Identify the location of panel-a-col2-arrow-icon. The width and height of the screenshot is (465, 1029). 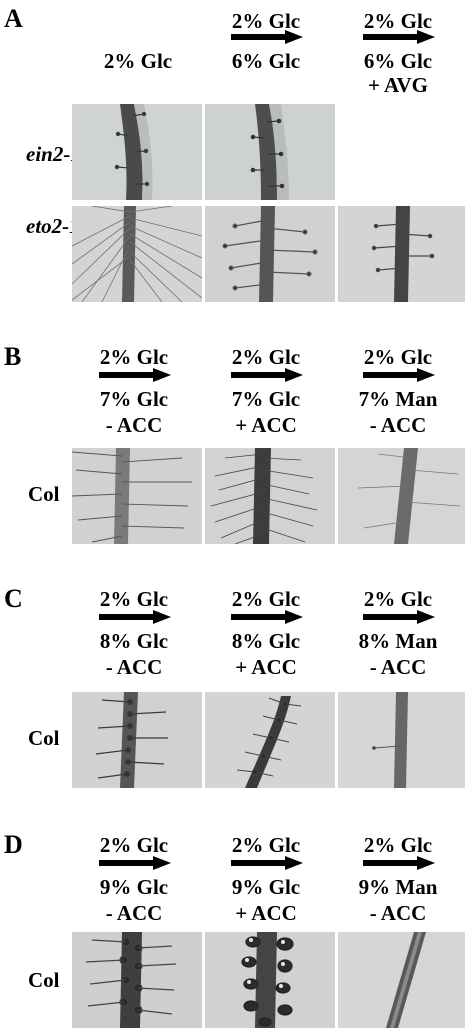
(267, 37).